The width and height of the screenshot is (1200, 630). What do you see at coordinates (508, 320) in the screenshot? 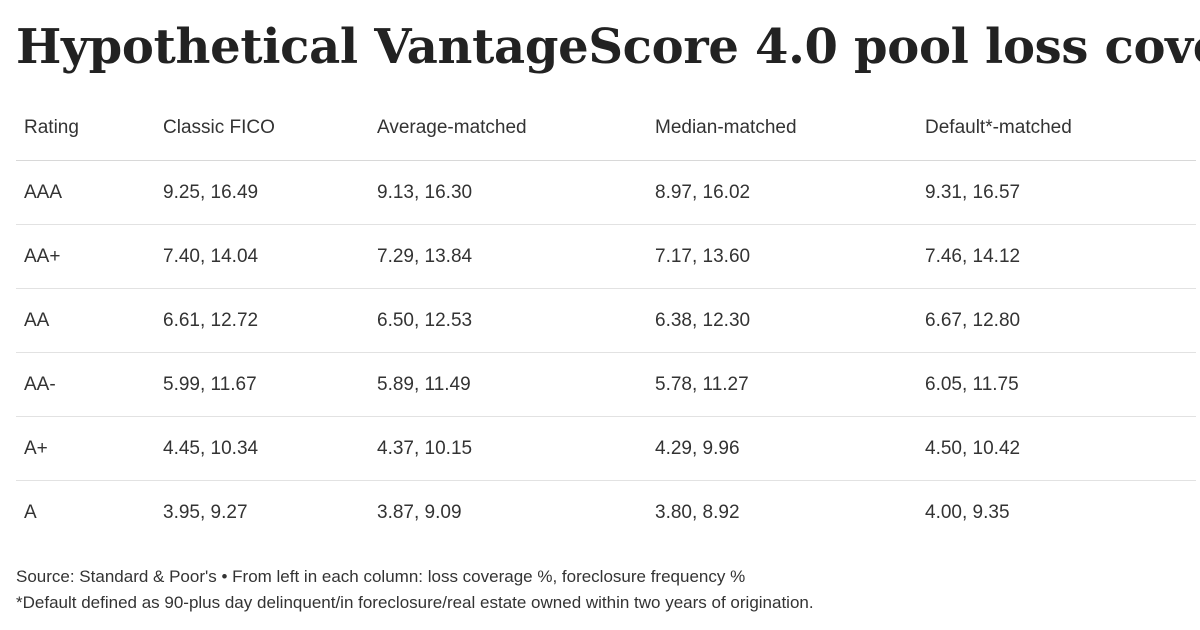
I see `cell-average-matched: 6.50, 12.53` at bounding box center [508, 320].